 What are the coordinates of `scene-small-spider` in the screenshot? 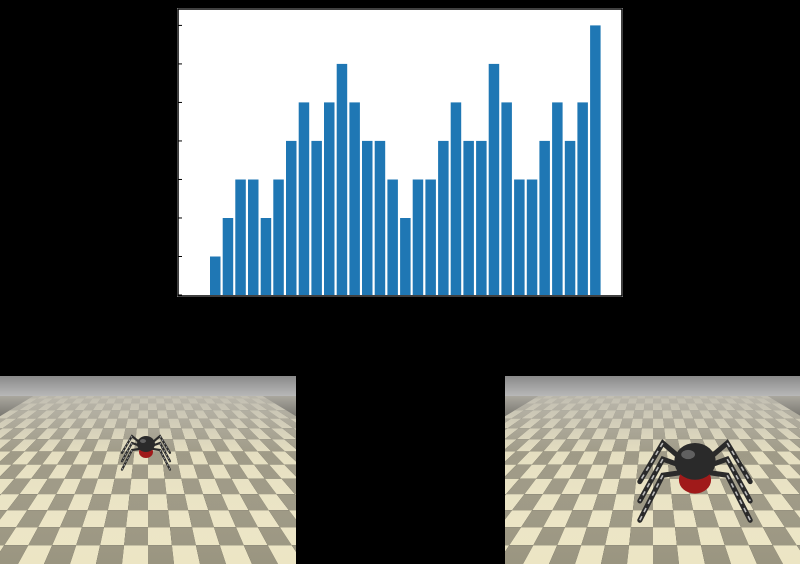 It's located at (148, 470).